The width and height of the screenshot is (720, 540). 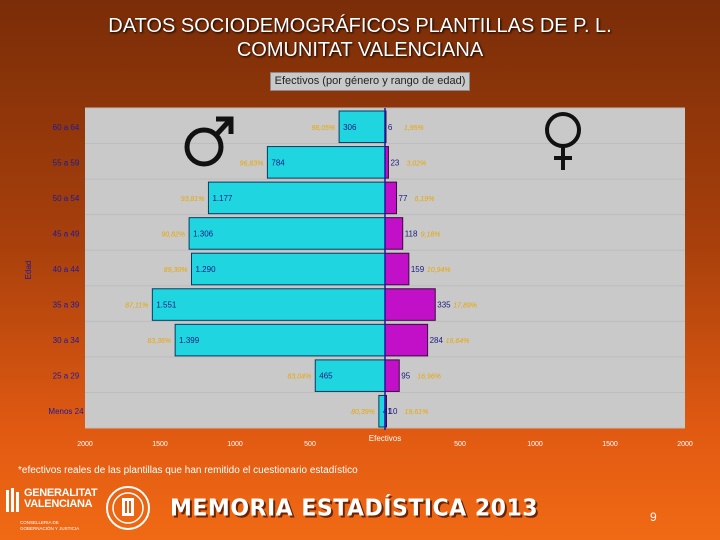 I want to click on female-pct-label: 10,94%, so click(x=439, y=270).